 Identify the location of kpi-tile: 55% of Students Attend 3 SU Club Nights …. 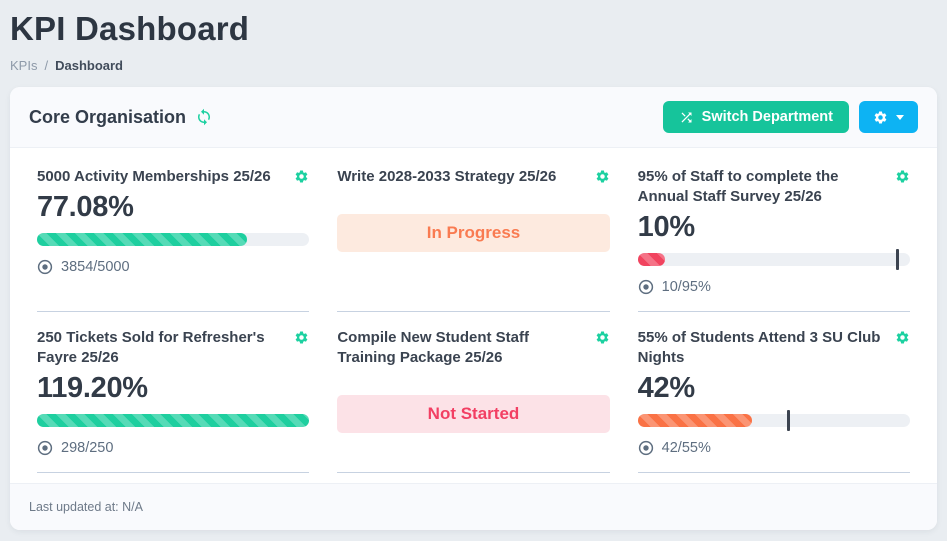
(773, 400).